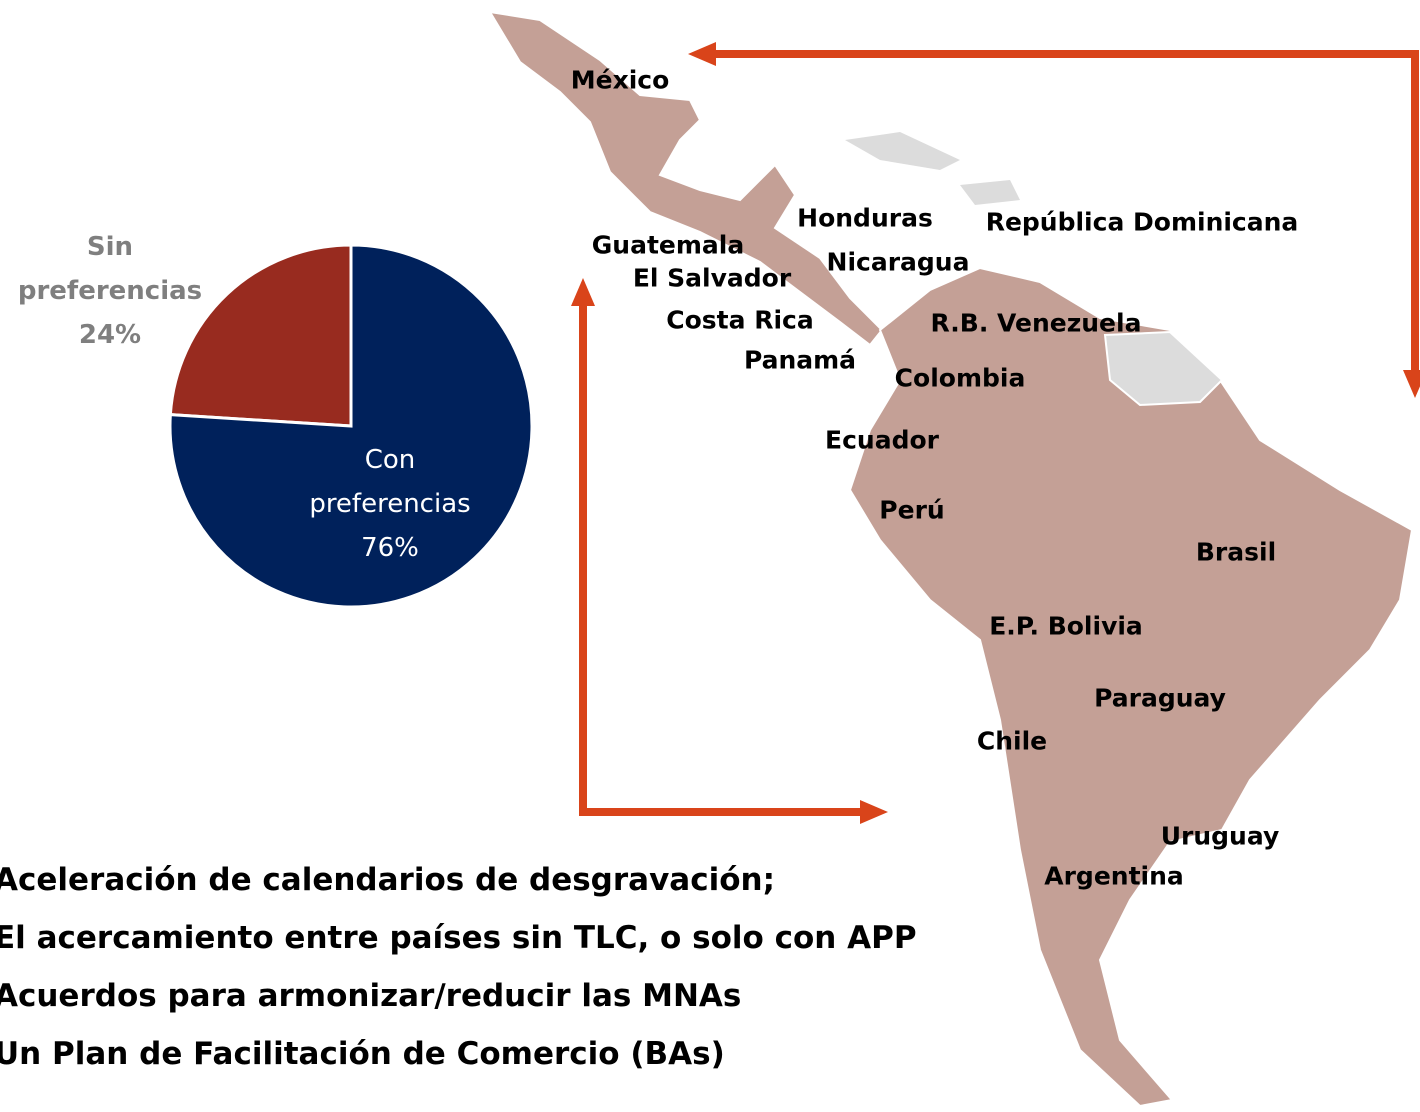  I want to click on country-label: Guatemala, so click(668, 245).